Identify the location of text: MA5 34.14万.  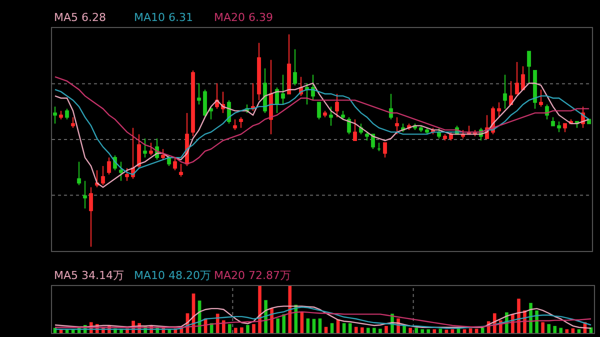
(89, 275).